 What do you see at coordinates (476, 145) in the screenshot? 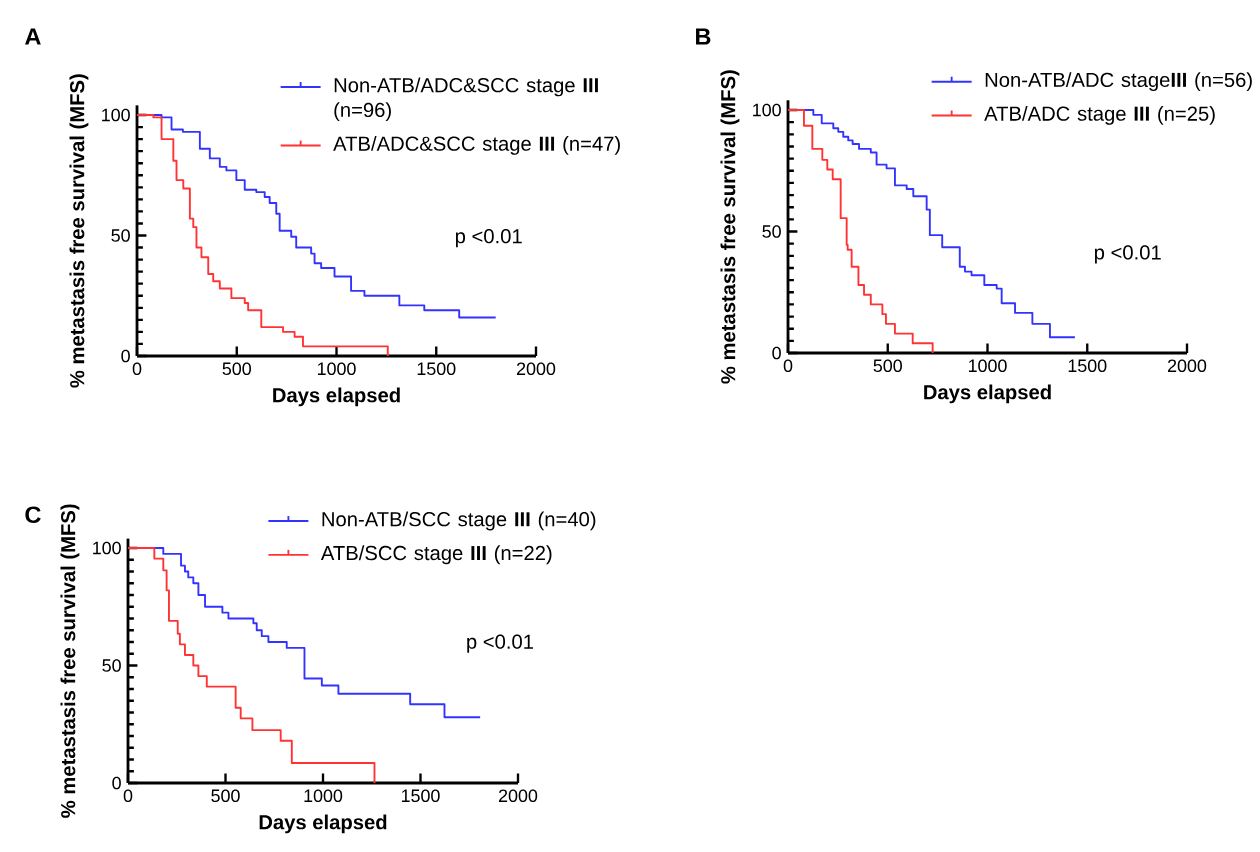
I see `legend-label: ATB/ADC&SCC stage III (n=47)` at bounding box center [476, 145].